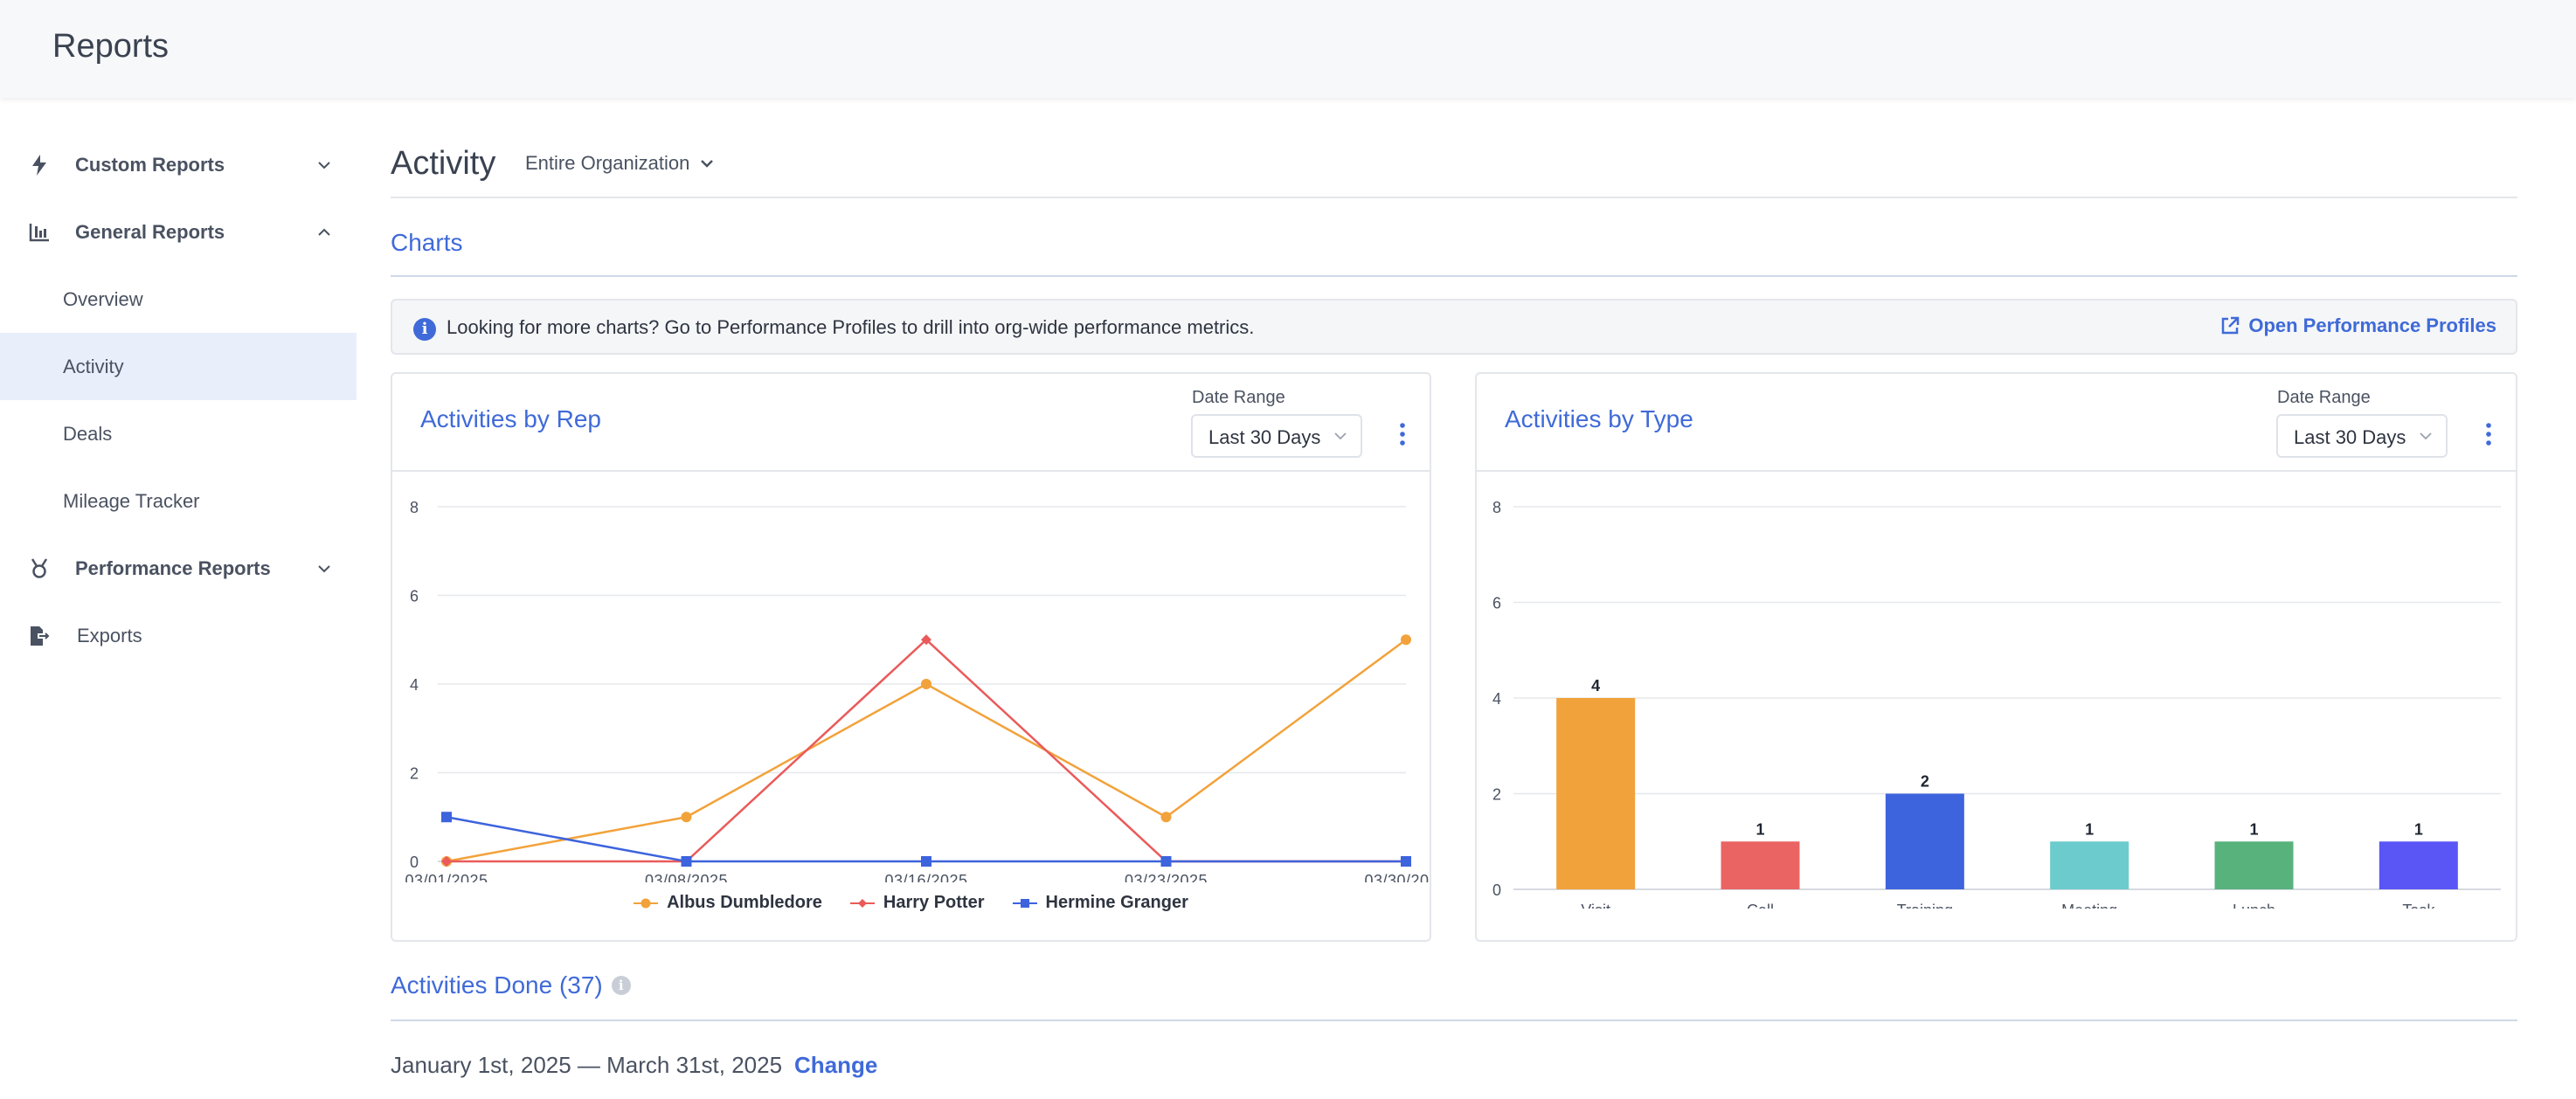  I want to click on legend-item: Hermine Granger, so click(1100, 903).